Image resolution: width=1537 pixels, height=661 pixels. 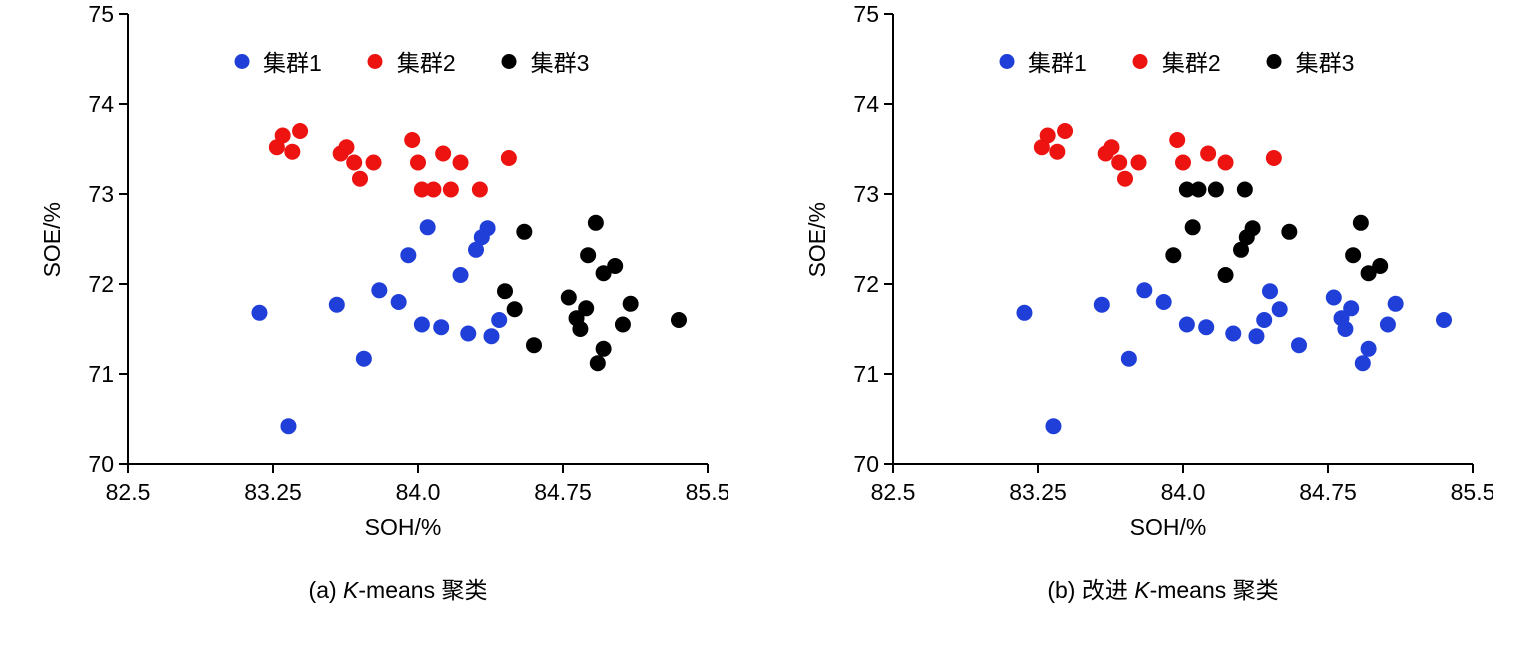 I want to click on legend-item-cluster3: 集群3, so click(x=1310, y=61).